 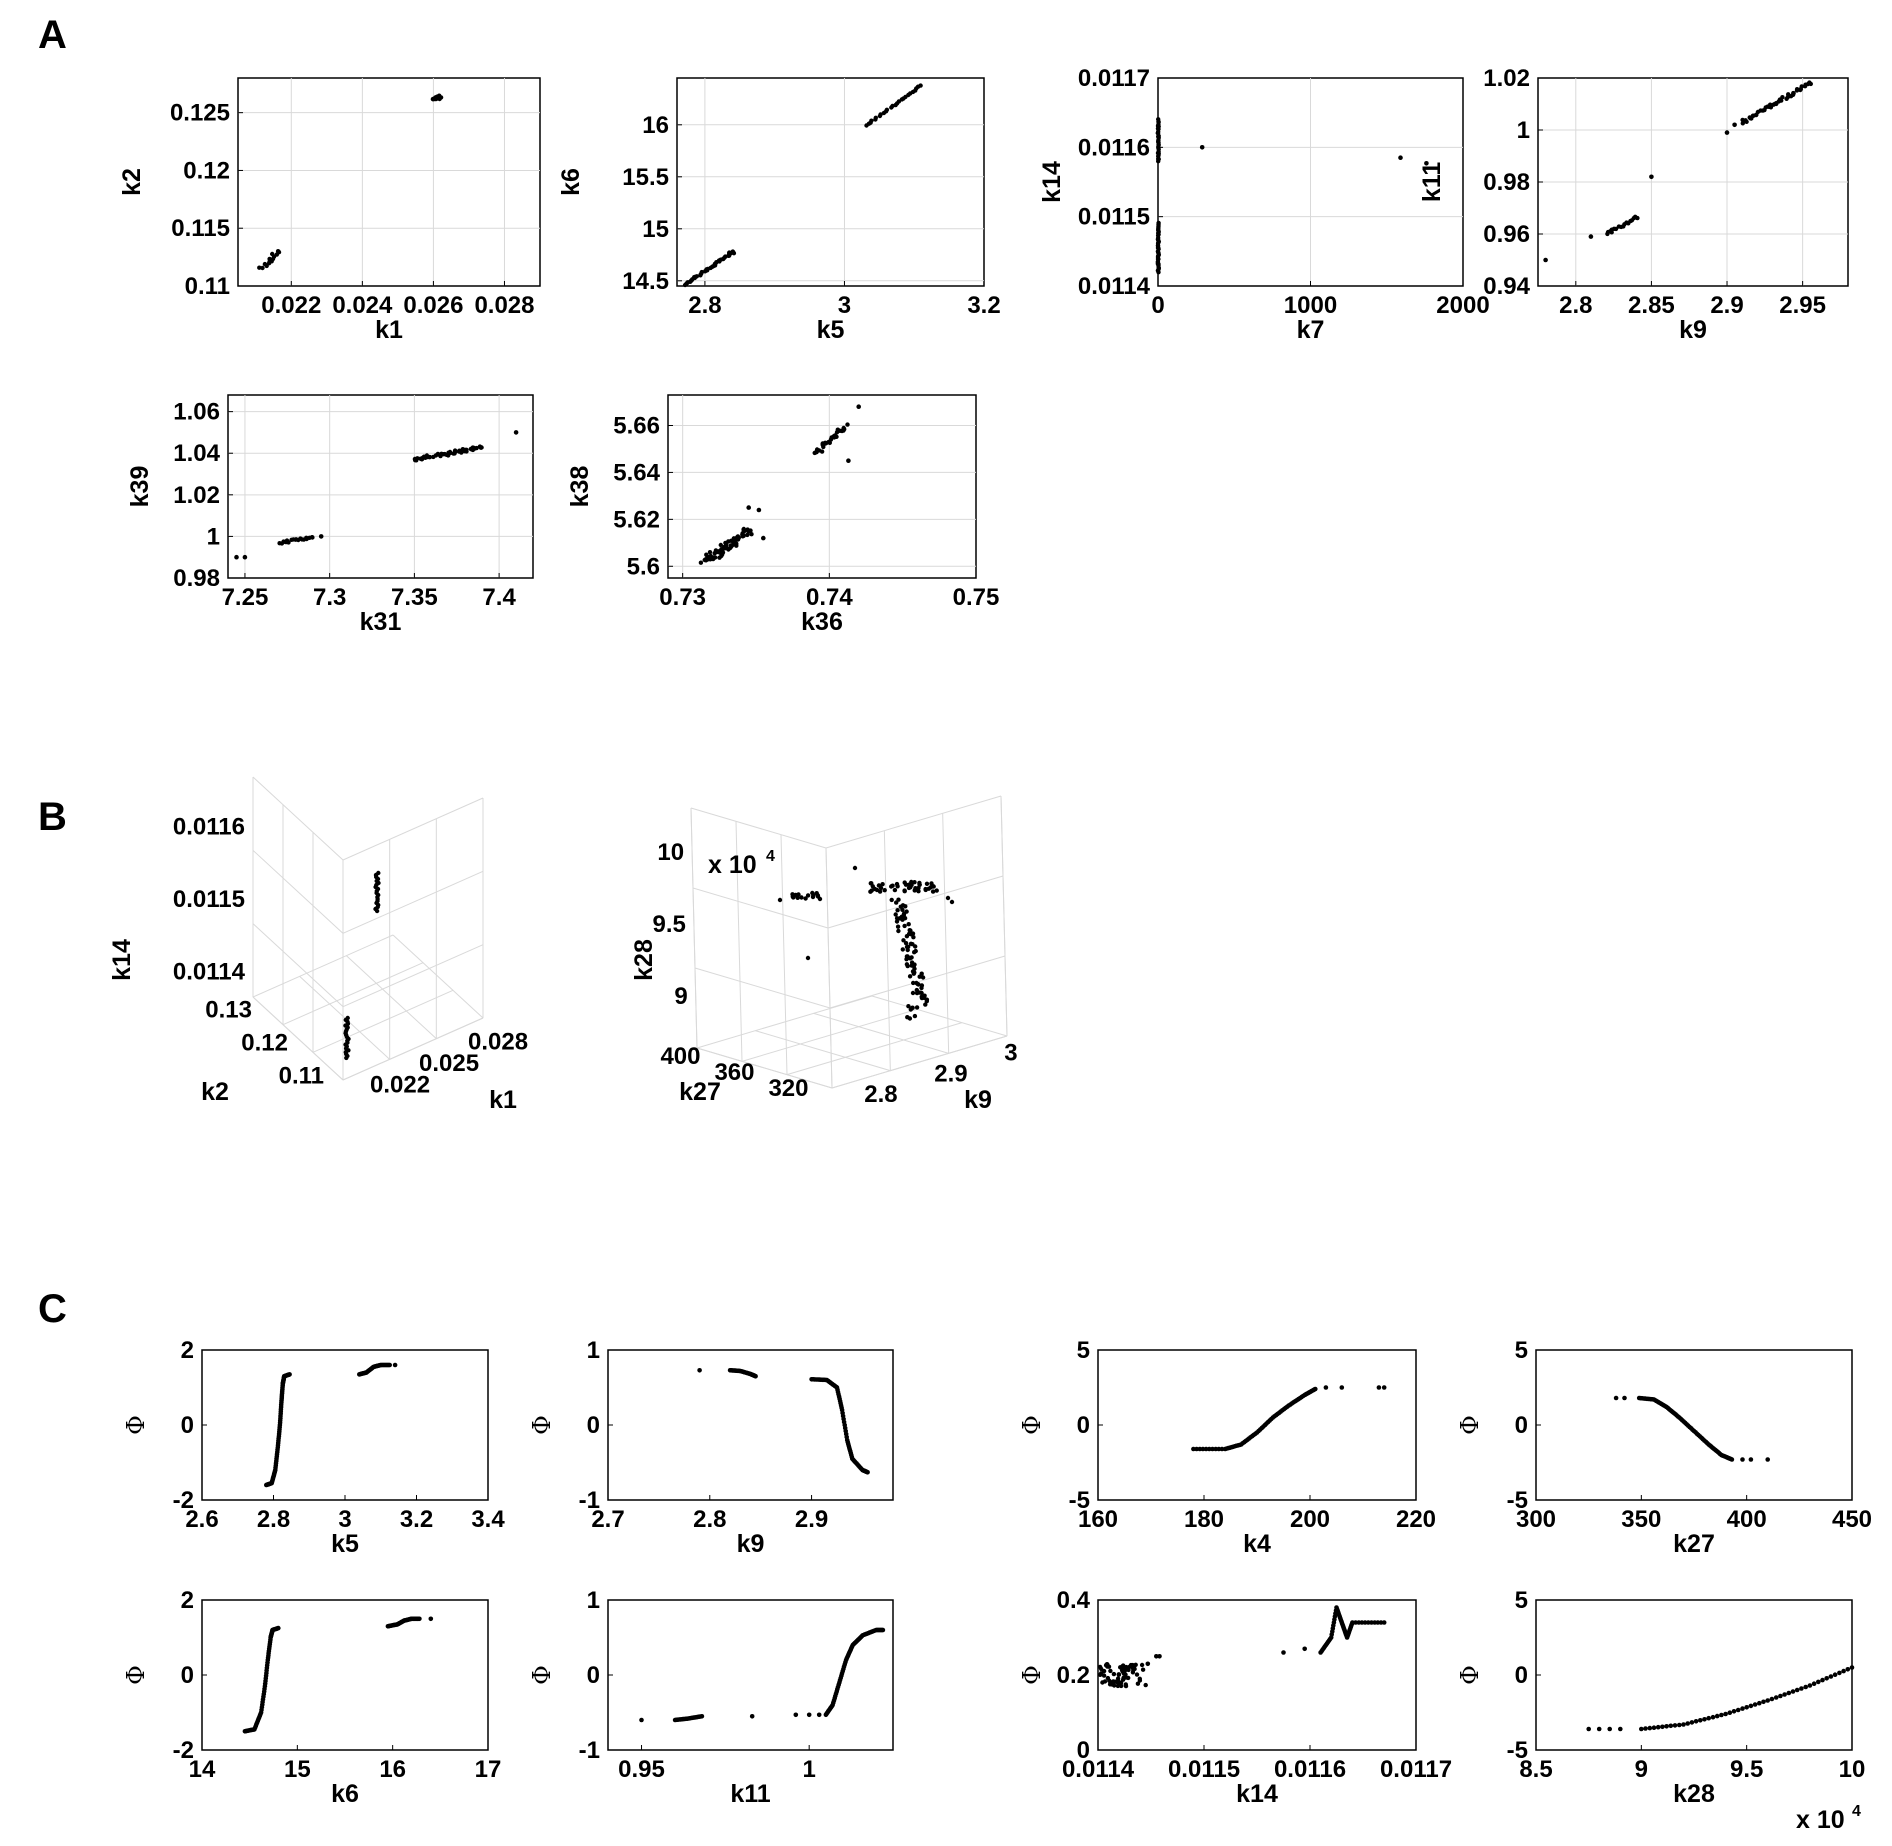 What do you see at coordinates (313, 1447) in the screenshot?
I see `subplot-k5-vs-phi: 2.6 2.8 3 3.2 3.4 -2 0 2 k5 Φ` at bounding box center [313, 1447].